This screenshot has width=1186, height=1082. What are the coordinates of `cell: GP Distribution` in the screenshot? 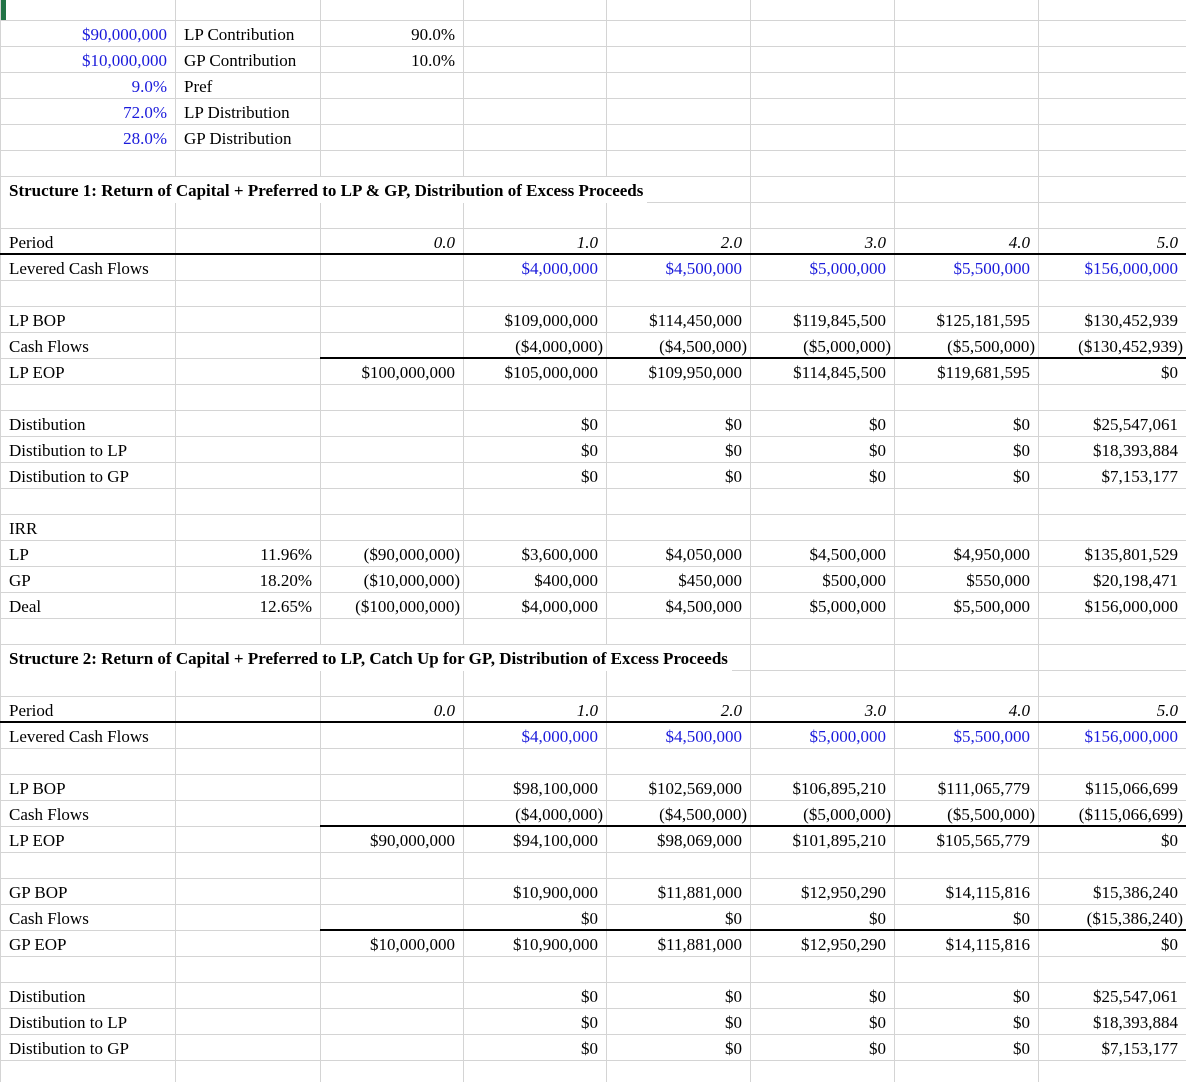 It's located at (238, 138).